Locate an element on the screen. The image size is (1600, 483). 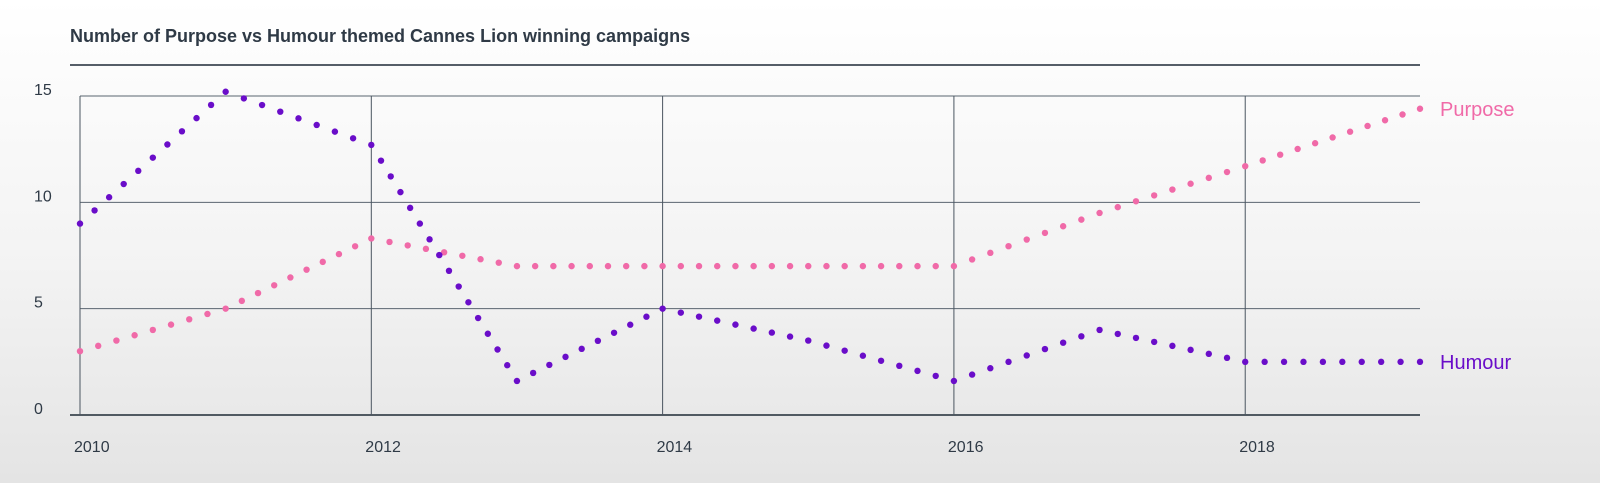
y-tick-label: 5 is located at coordinates (38, 303).